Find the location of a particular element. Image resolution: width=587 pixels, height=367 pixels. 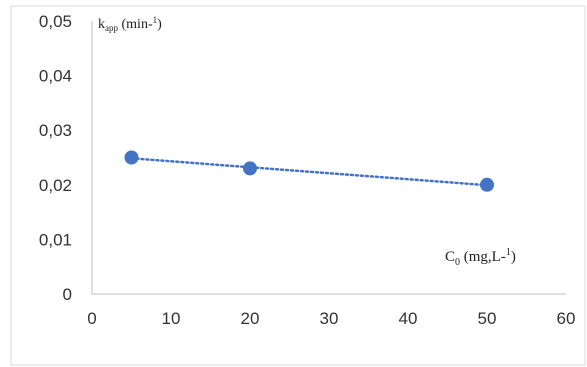

y-axis-title-base: k is located at coordinates (101, 24).